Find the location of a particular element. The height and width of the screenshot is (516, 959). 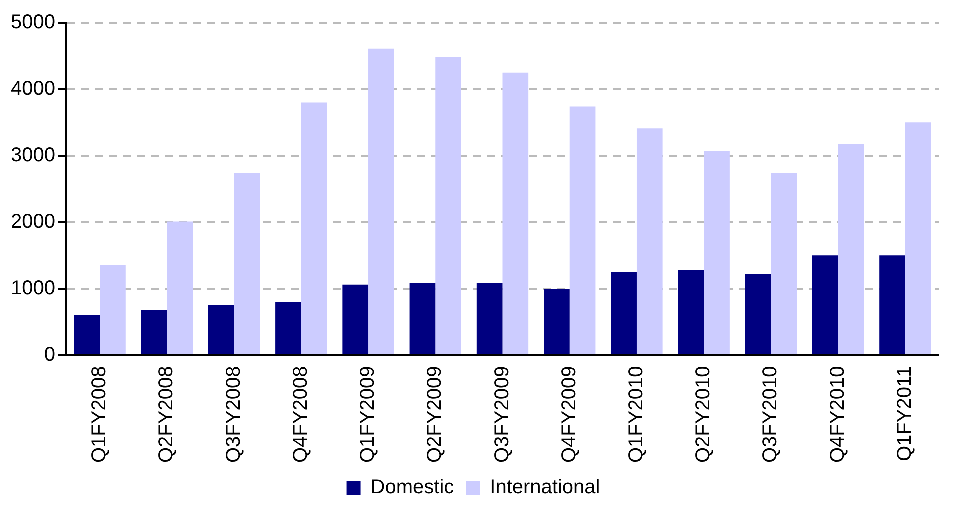

legend-label: International is located at coordinates (545, 487).